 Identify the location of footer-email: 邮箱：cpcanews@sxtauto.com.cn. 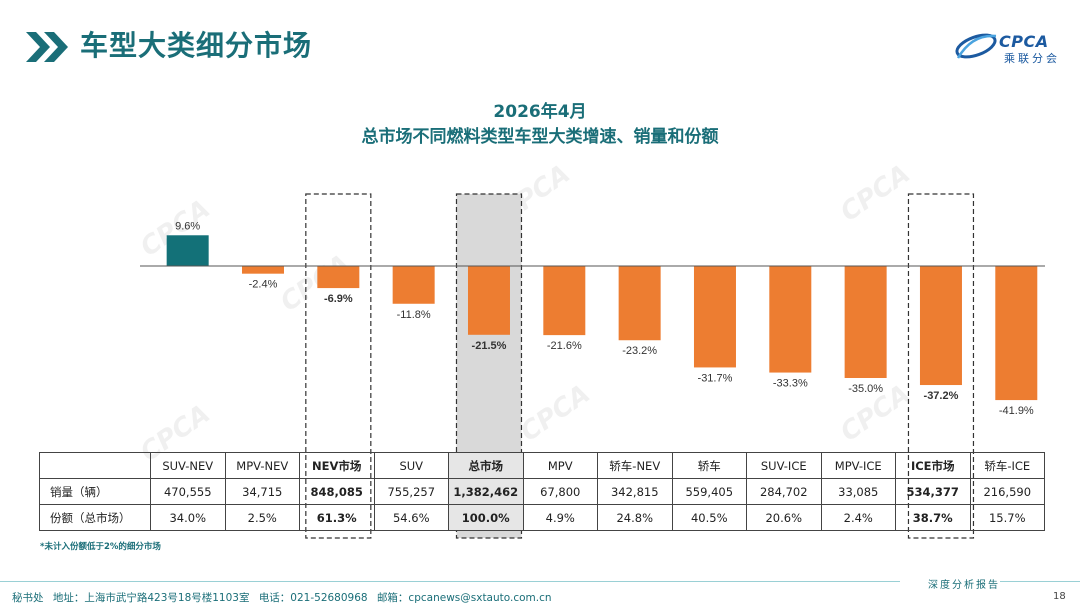
(464, 598).